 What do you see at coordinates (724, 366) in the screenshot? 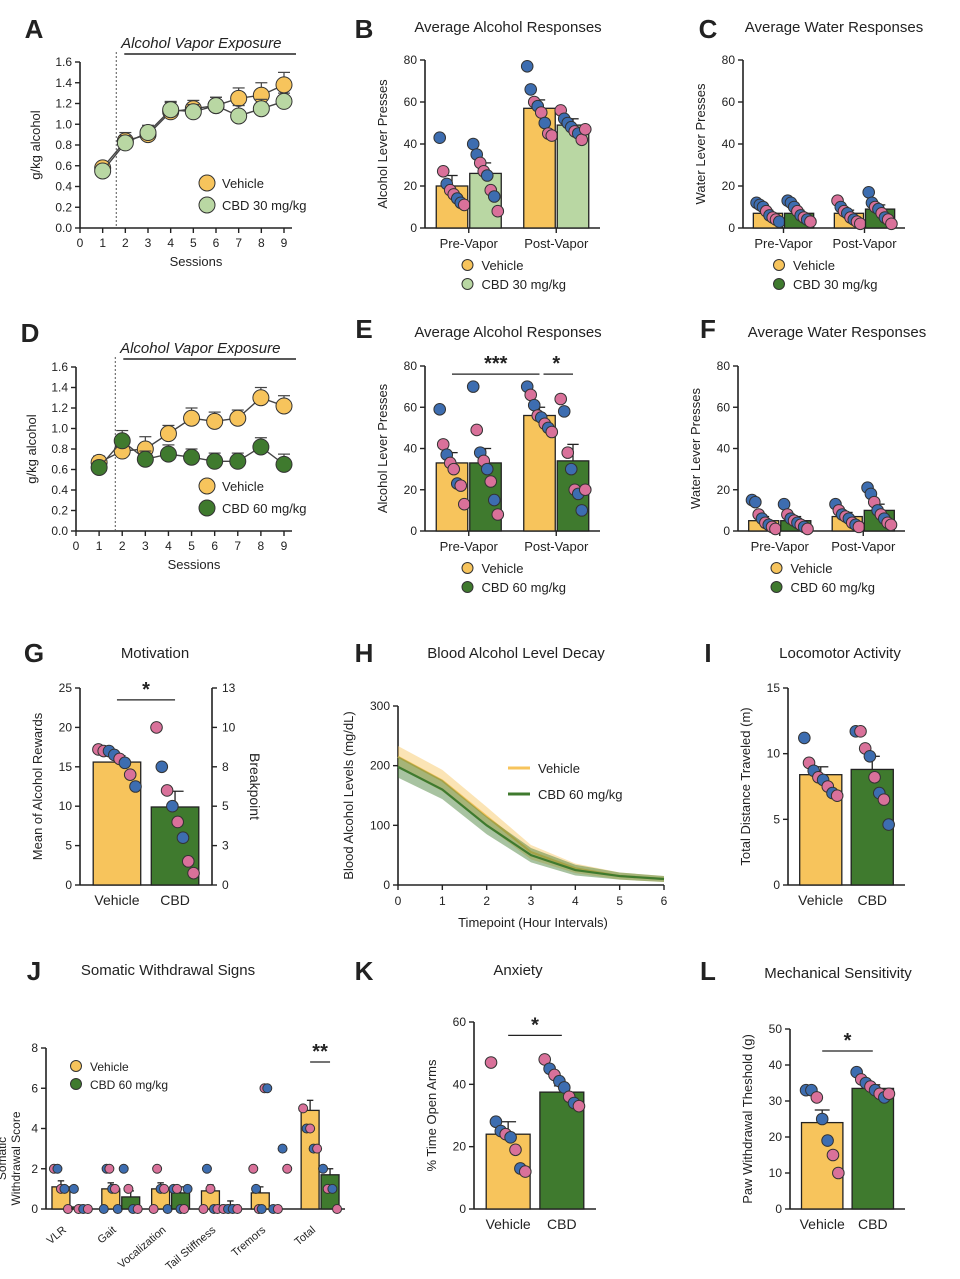
I see `y-tick-label: 80` at bounding box center [724, 366].